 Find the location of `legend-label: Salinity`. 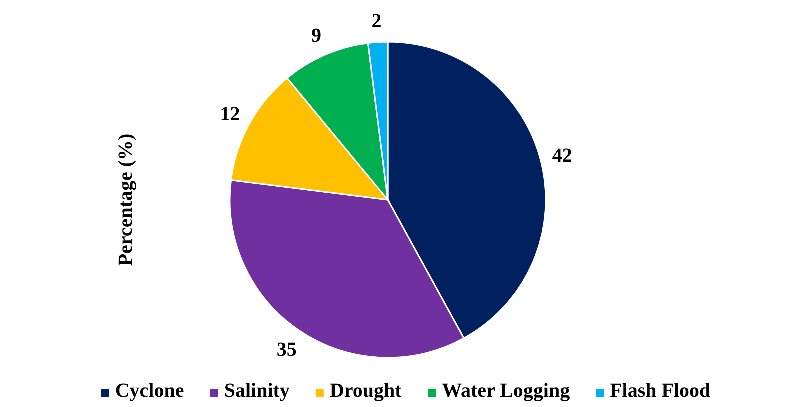

legend-label: Salinity is located at coordinates (257, 391).